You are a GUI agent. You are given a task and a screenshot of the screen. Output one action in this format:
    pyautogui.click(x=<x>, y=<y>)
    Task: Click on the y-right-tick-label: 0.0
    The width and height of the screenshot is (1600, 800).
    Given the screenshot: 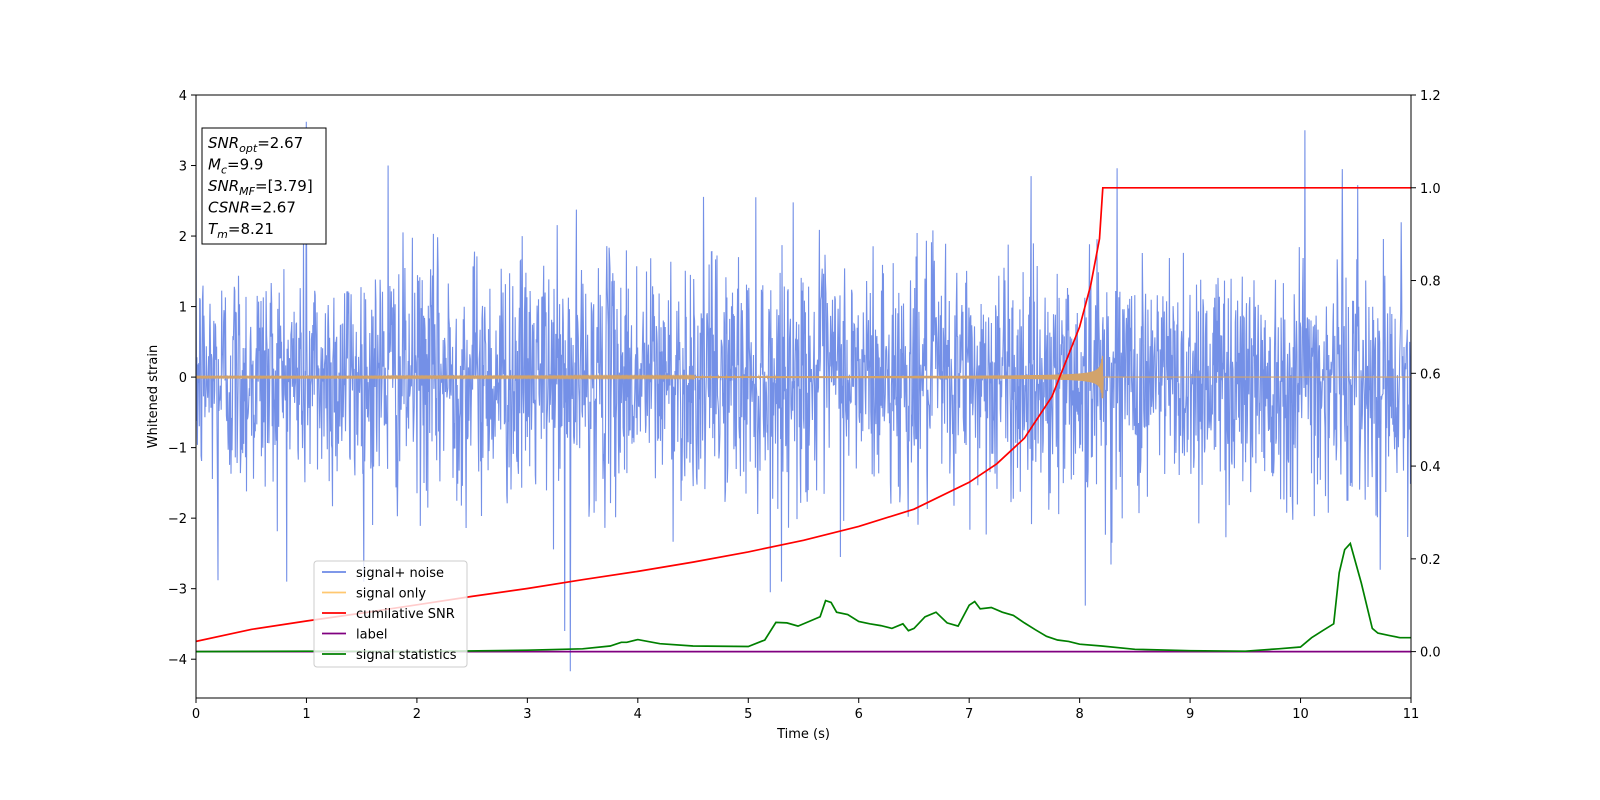 What is the action you would take?
    pyautogui.click(x=1430, y=653)
    